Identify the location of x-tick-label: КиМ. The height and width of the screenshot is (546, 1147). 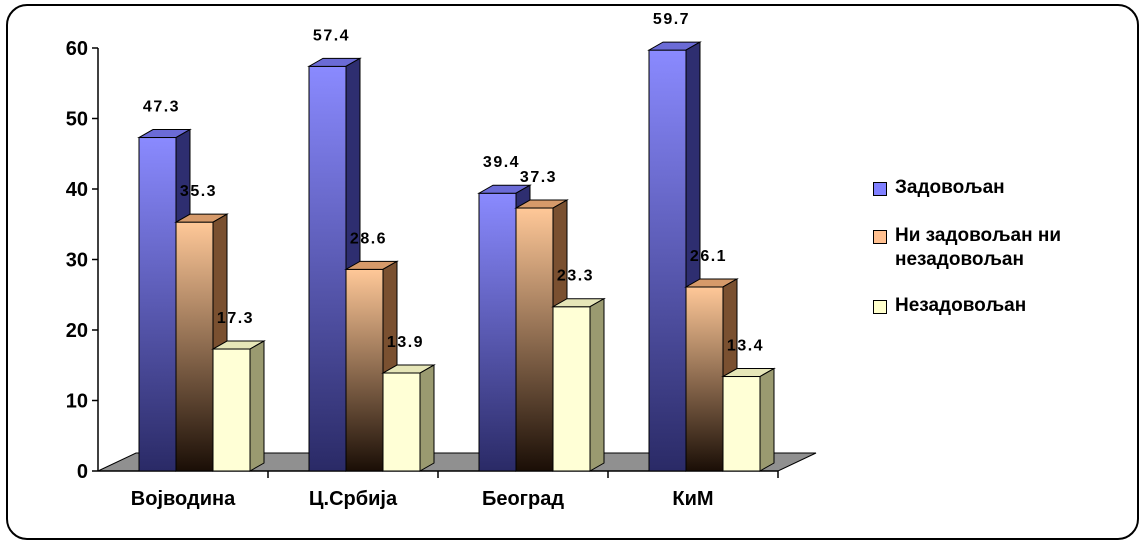
(692, 499).